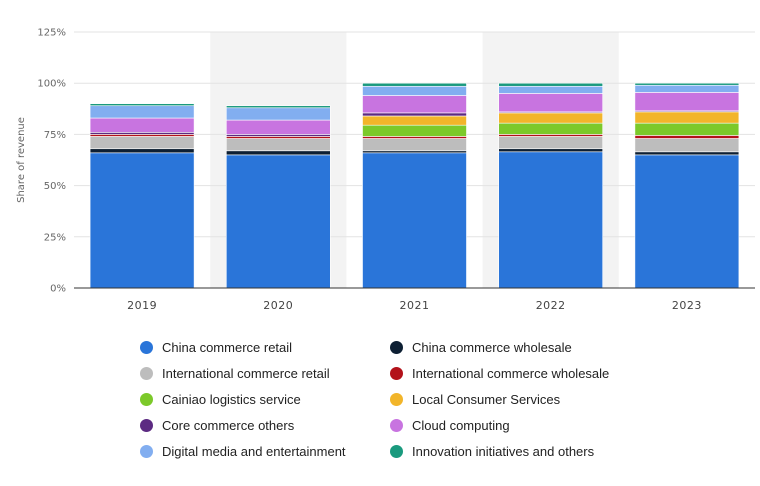 This screenshot has width=760, height=486. I want to click on legend-label: Local Consumer Services, so click(486, 399).